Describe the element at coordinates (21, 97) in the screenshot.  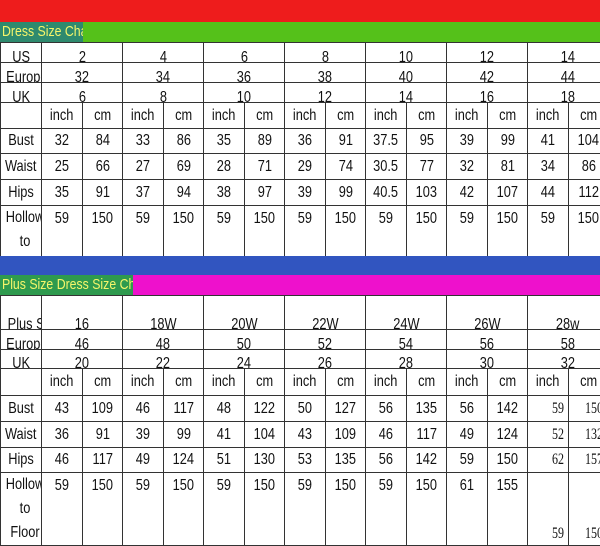
I see `uk-label-text: UK` at that location.